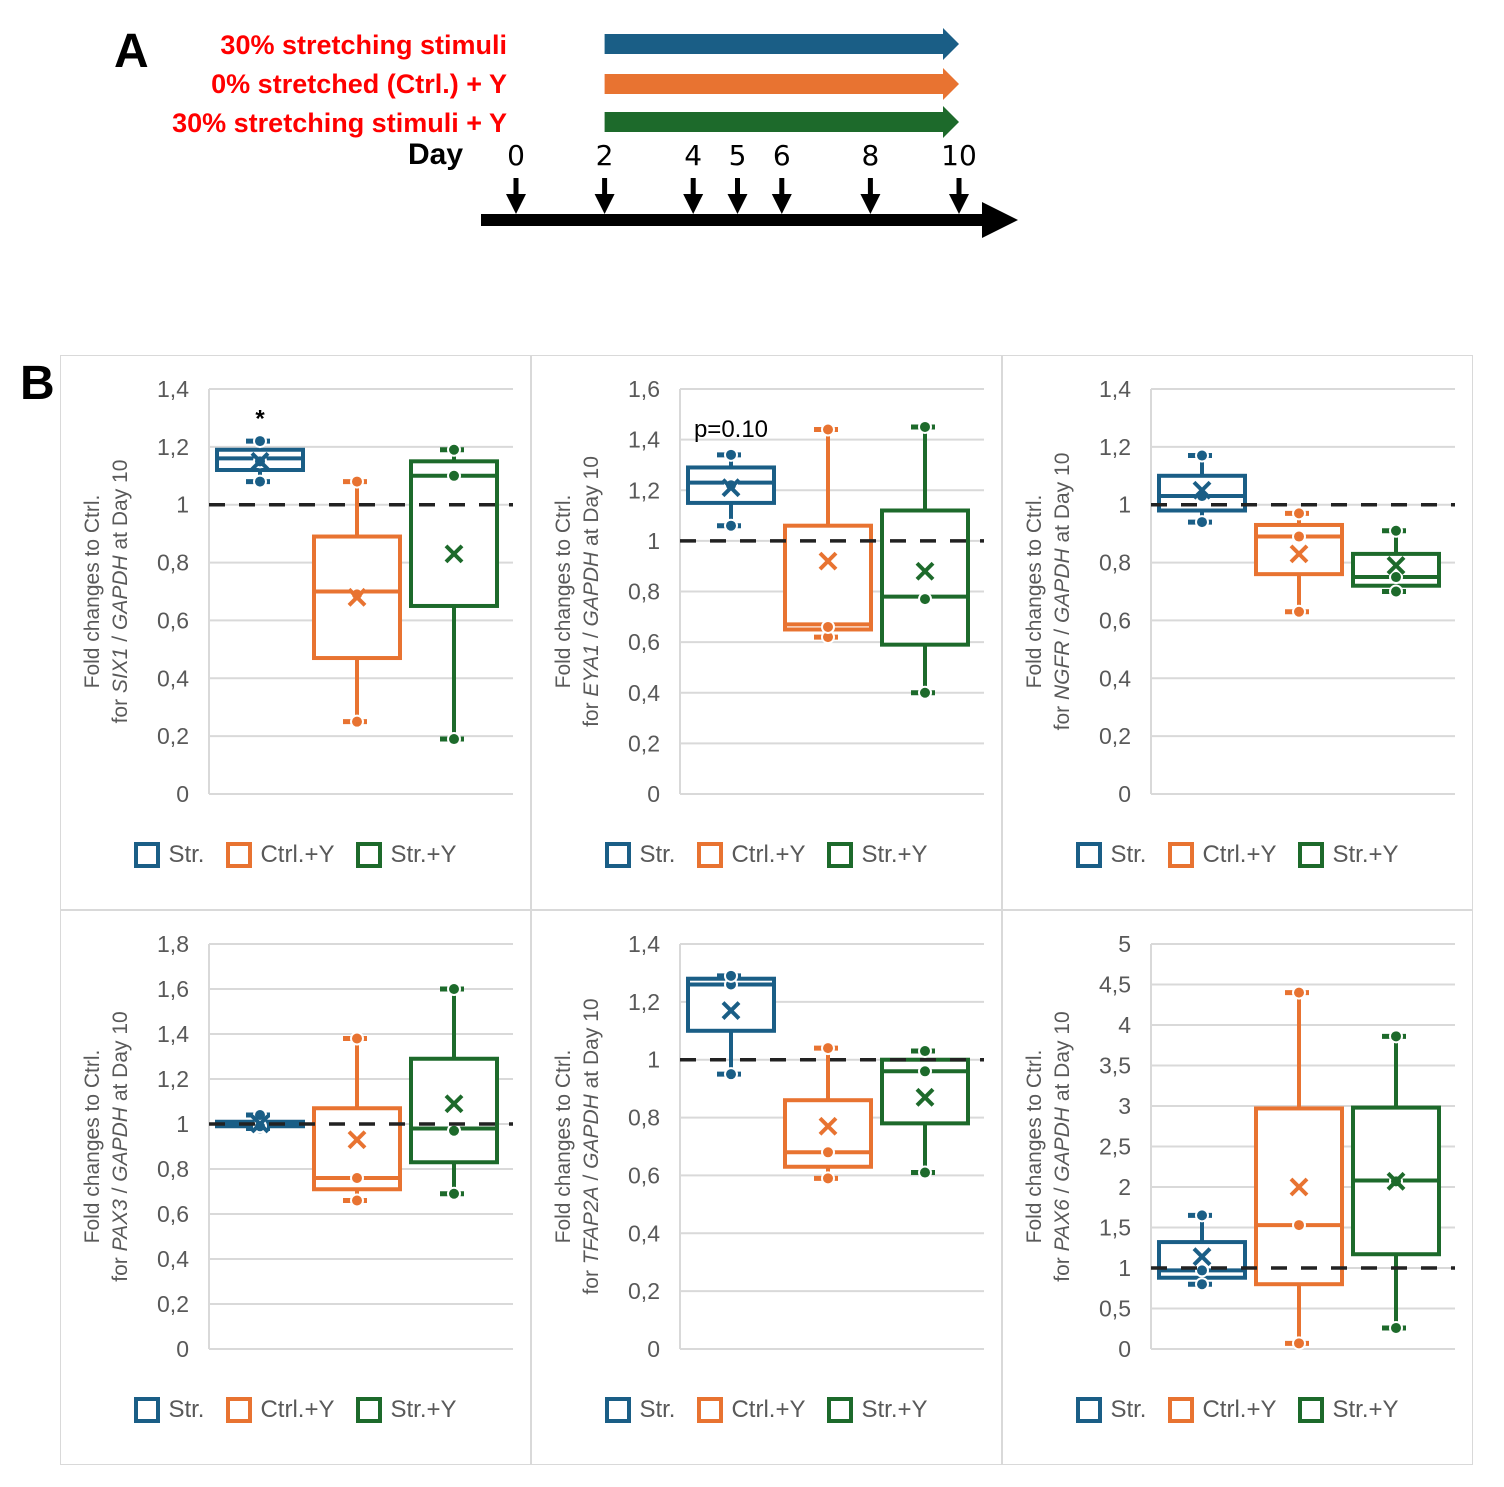 This screenshot has width=1504, height=1487. Describe the element at coordinates (363, 45) in the screenshot. I see `condition-label-stretch: 30% stretching stimuli` at that location.